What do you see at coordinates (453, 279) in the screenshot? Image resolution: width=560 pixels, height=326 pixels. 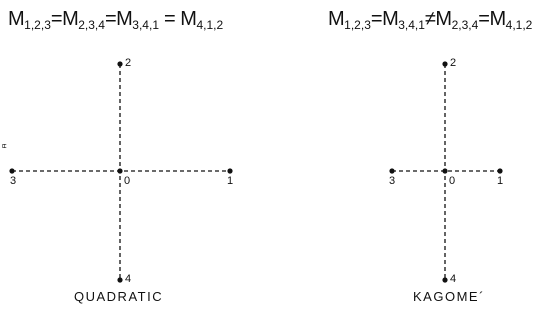 I see `kagome-label-4: 4` at bounding box center [453, 279].